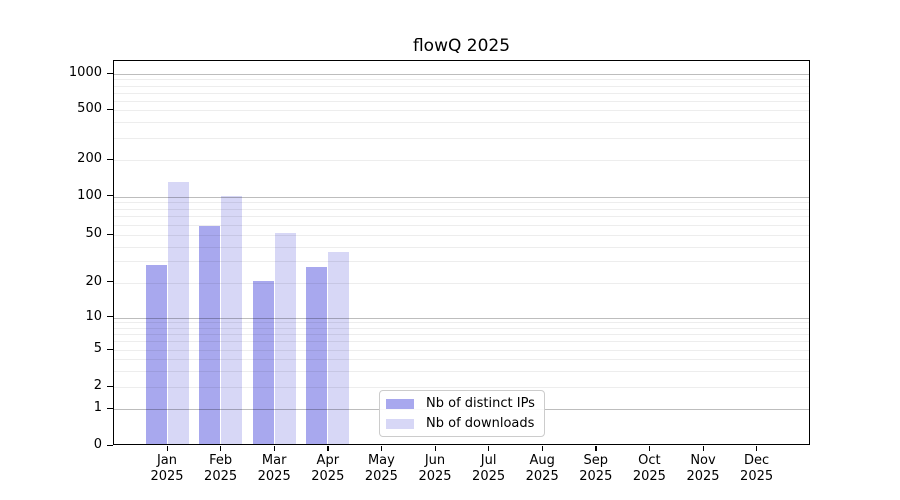 Image resolution: width=900 pixels, height=500 pixels. What do you see at coordinates (461, 46) in the screenshot?
I see `chart-title: flowQ 2025` at bounding box center [461, 46].